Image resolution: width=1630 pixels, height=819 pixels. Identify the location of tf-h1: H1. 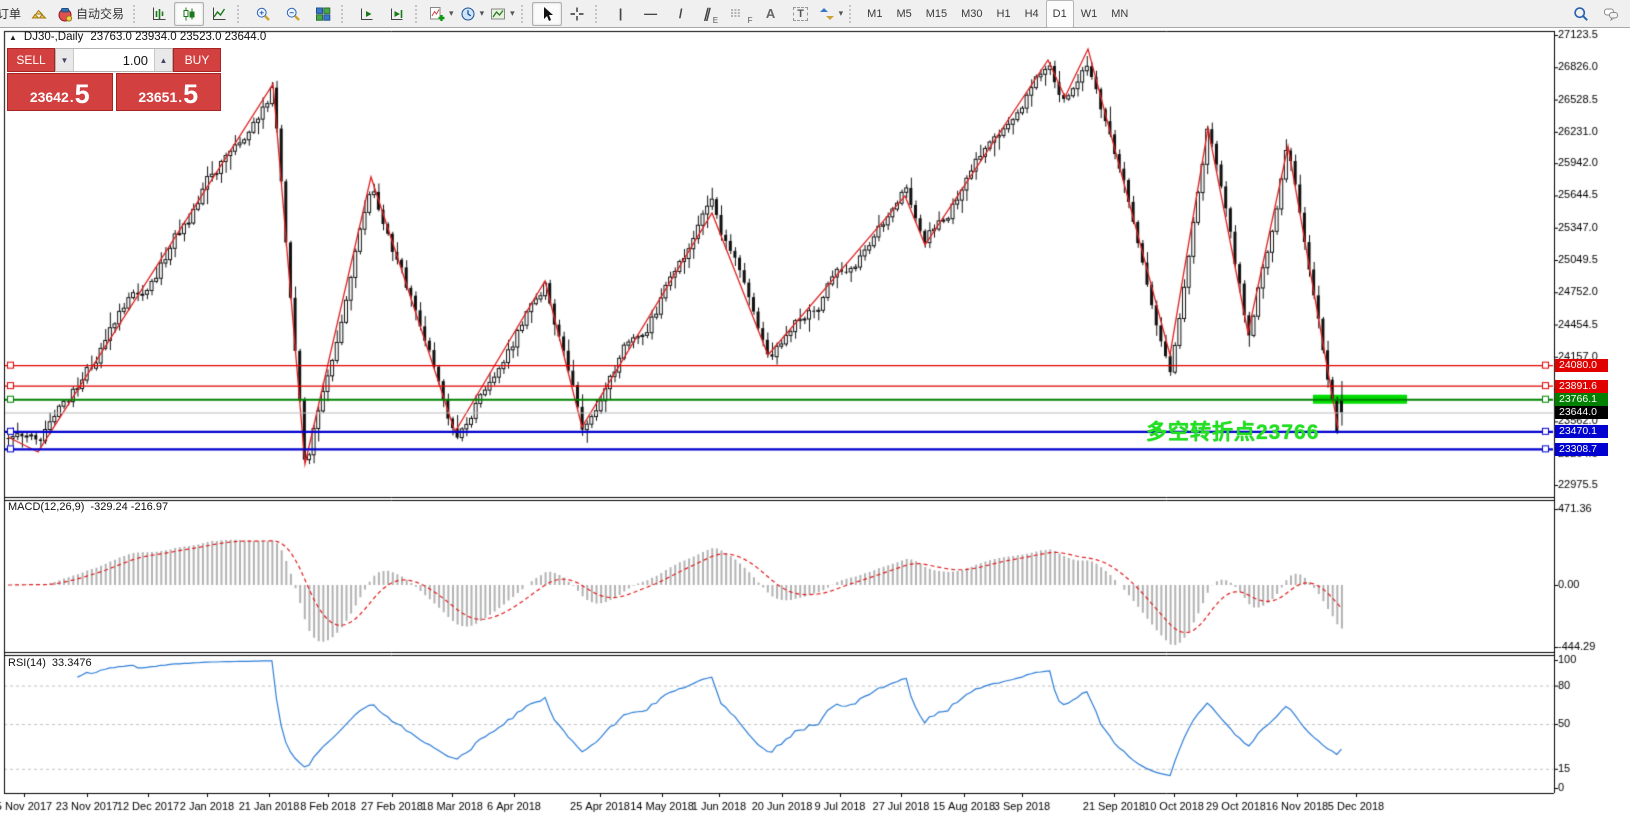
(1003, 13).